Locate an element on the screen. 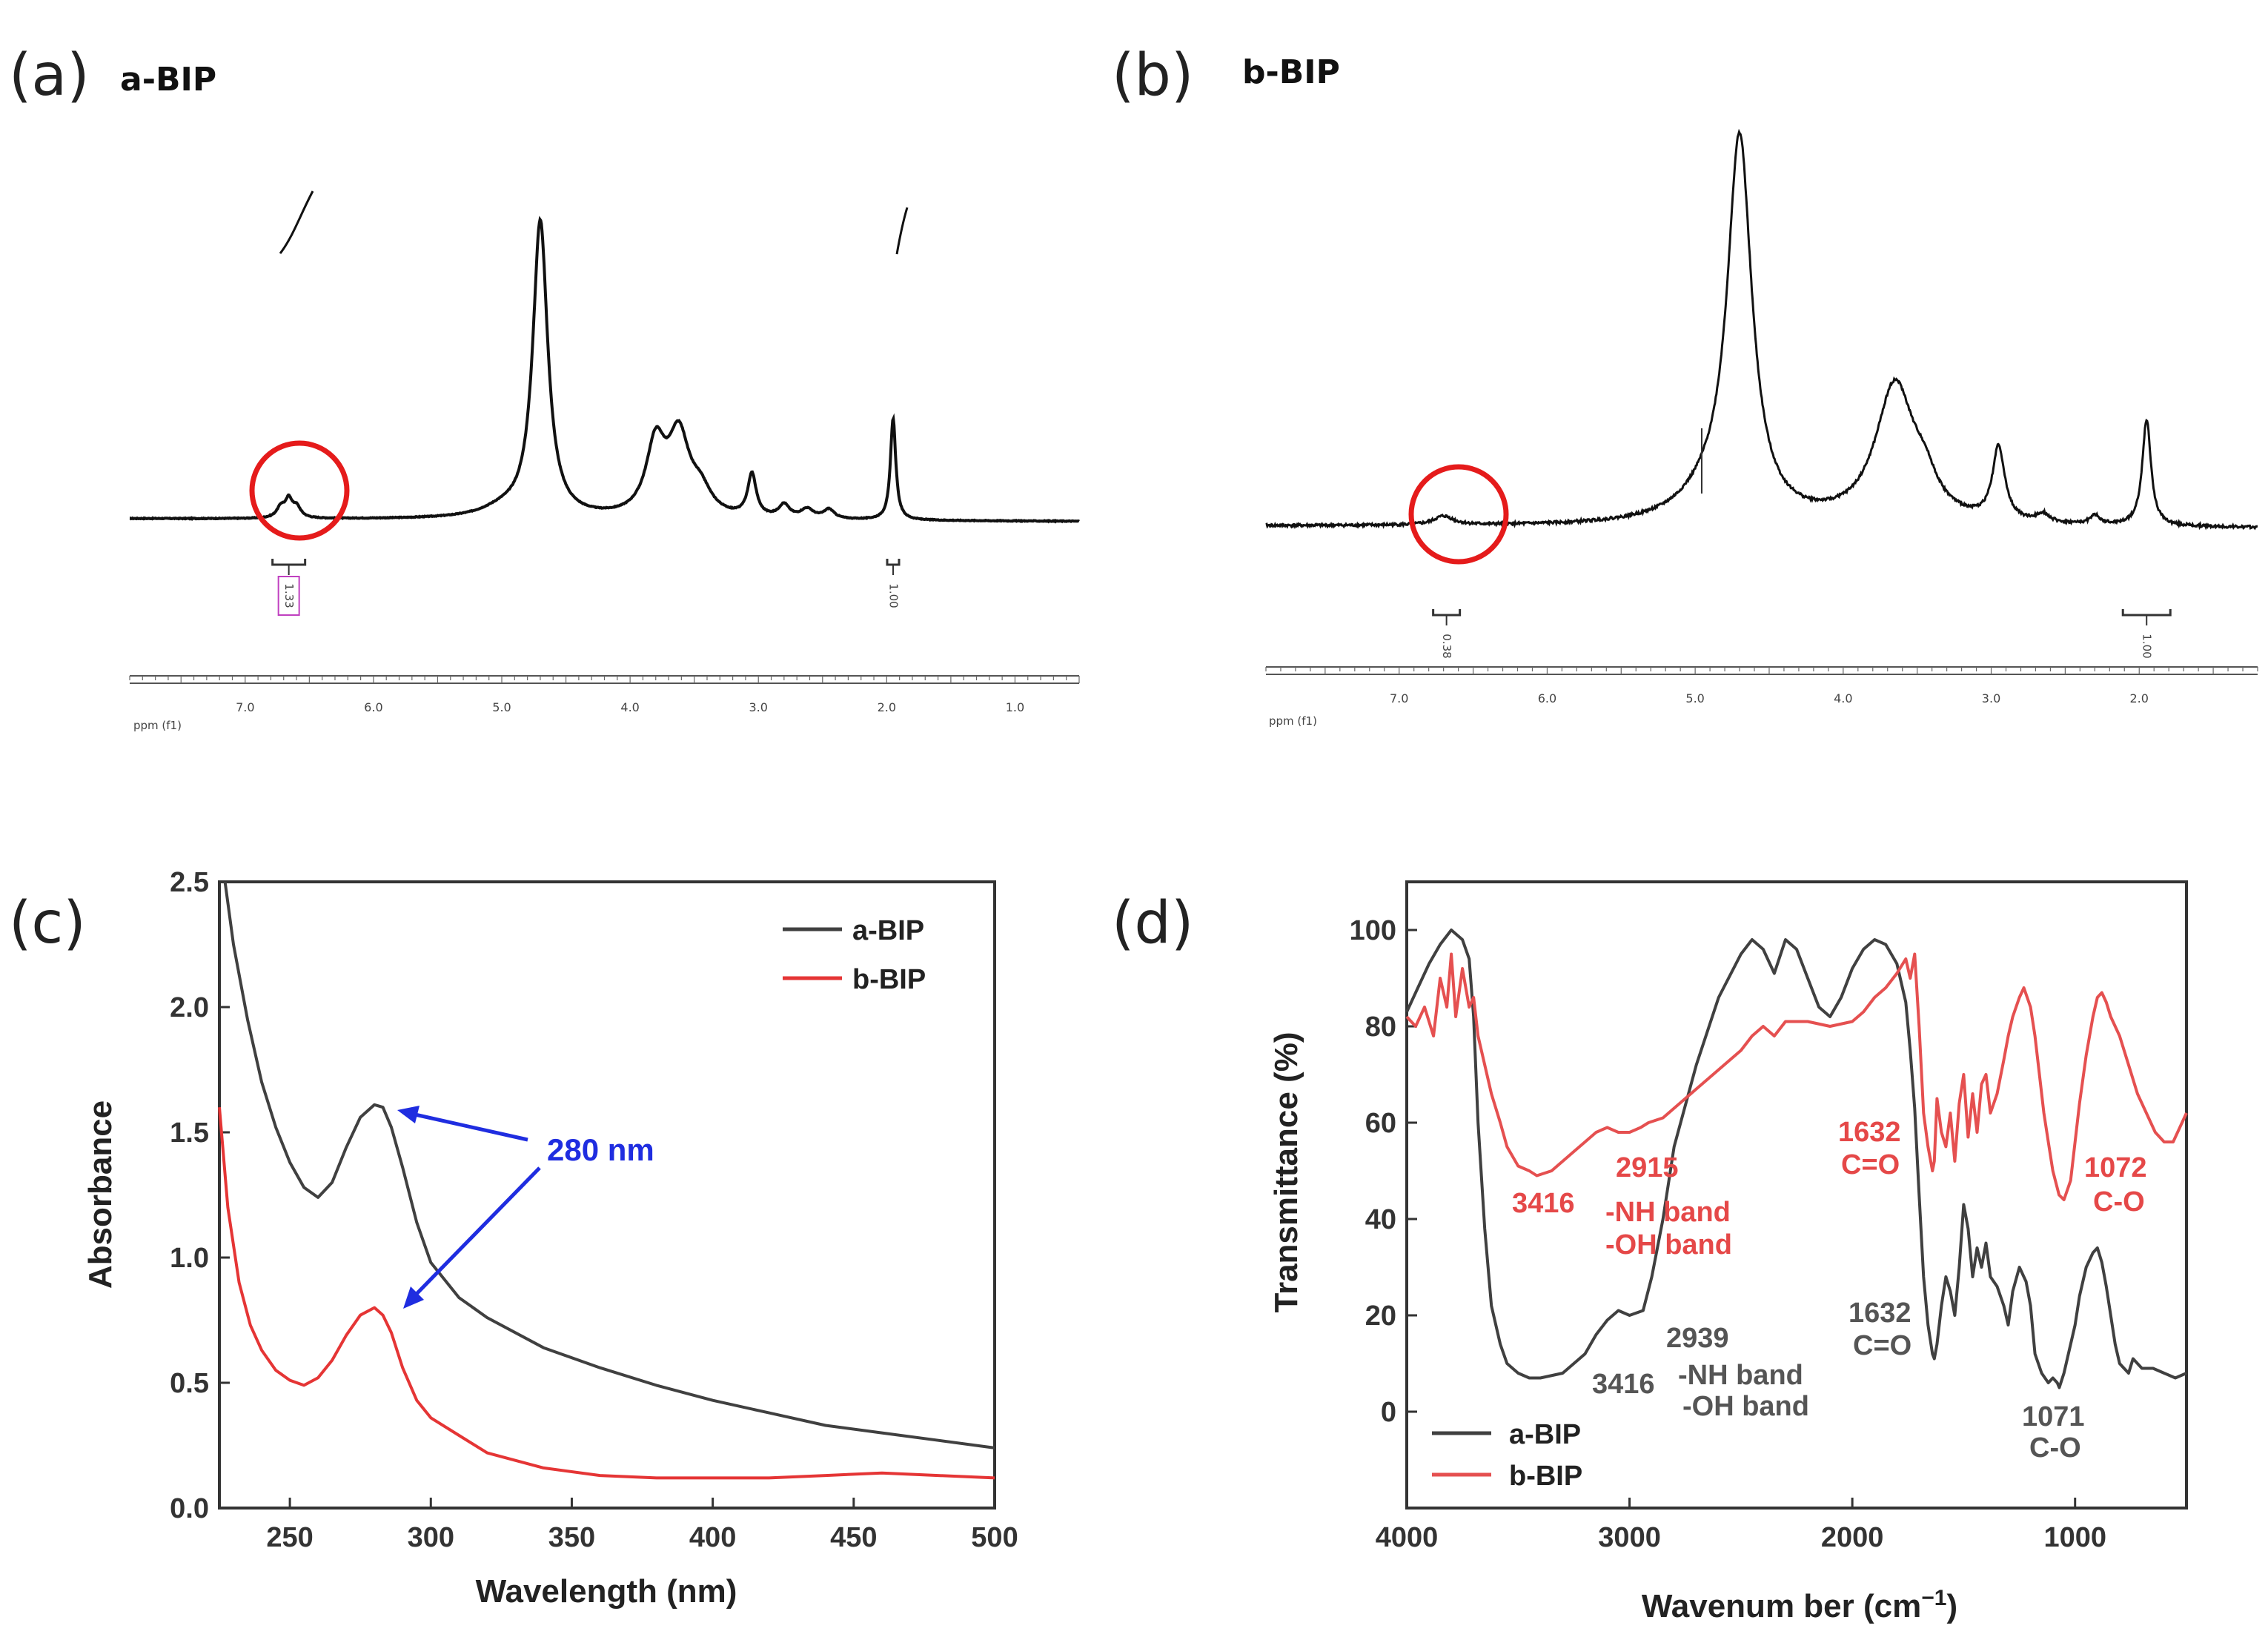 The height and width of the screenshot is (1634, 2268). panel-d-ytick-label: 80 is located at coordinates (1381, 1027).